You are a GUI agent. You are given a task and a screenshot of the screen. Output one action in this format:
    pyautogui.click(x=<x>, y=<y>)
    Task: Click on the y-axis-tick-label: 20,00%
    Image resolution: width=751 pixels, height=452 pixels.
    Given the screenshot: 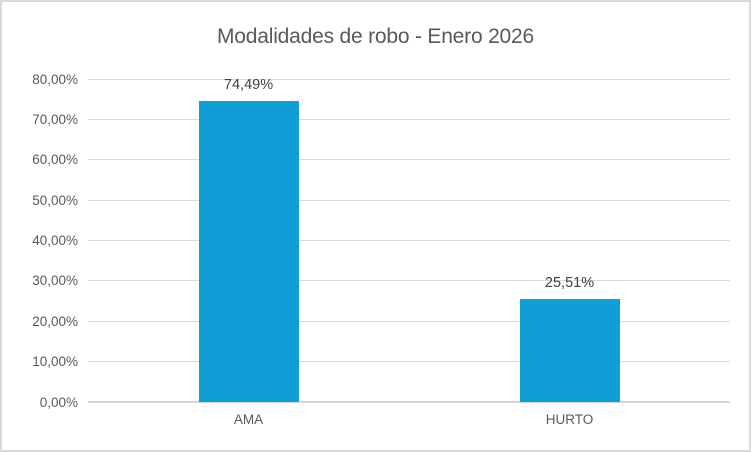 What is the action you would take?
    pyautogui.click(x=55, y=321)
    